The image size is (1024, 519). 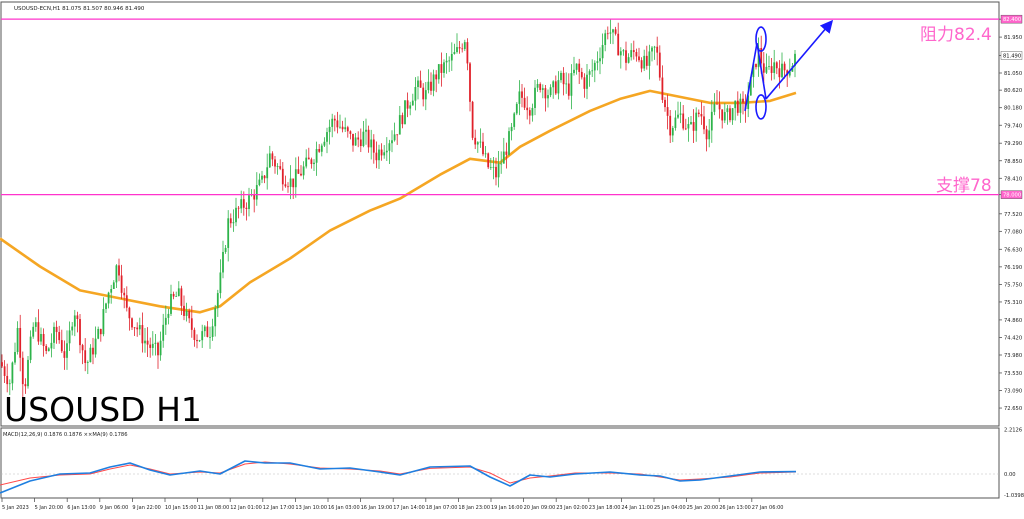 I want to click on y-tick-label: 75.750, so click(x=1013, y=285).